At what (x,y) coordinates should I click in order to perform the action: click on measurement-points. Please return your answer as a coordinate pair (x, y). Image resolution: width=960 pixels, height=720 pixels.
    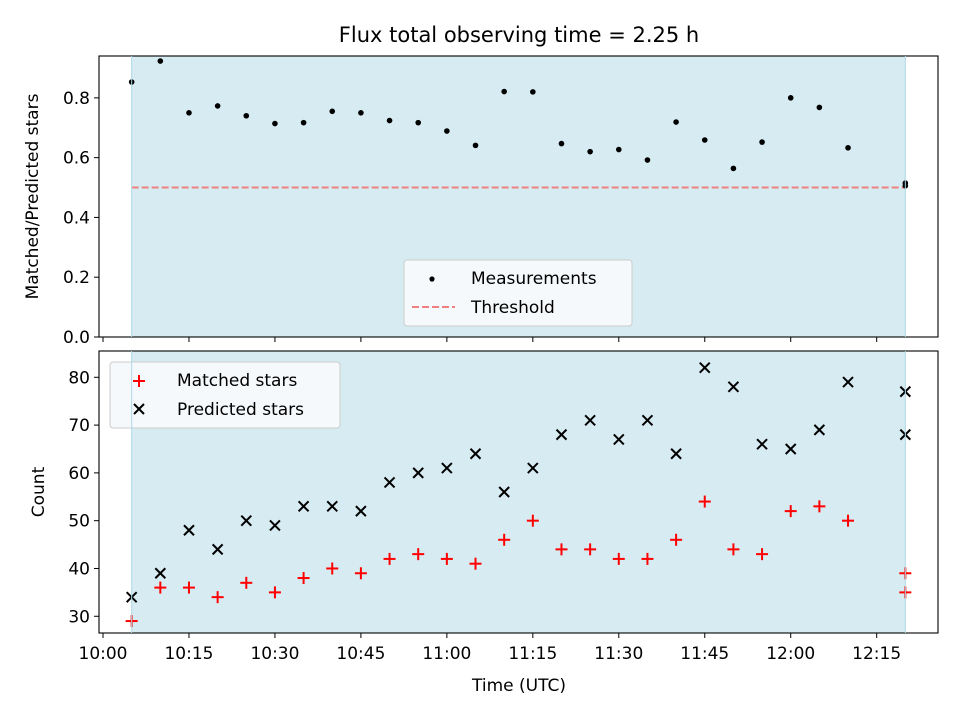
    Looking at the image, I should click on (518, 123).